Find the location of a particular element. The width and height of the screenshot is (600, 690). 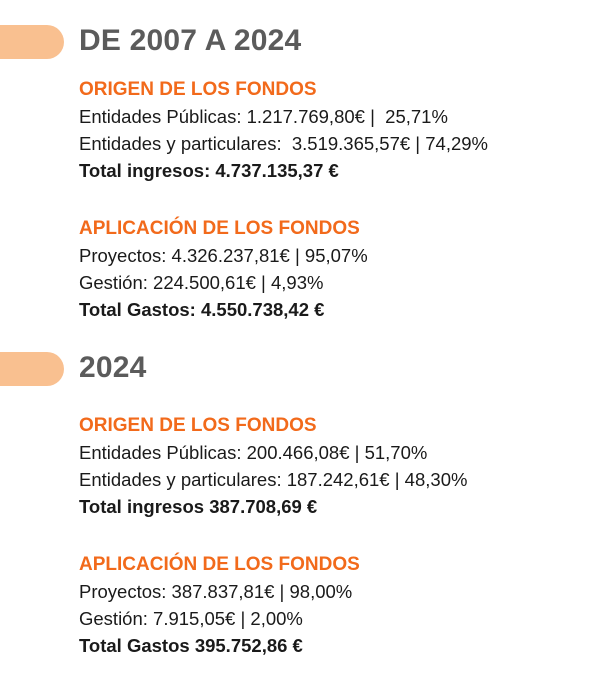

application-total: Total Gastos 395.752,86 € is located at coordinates (191, 645).